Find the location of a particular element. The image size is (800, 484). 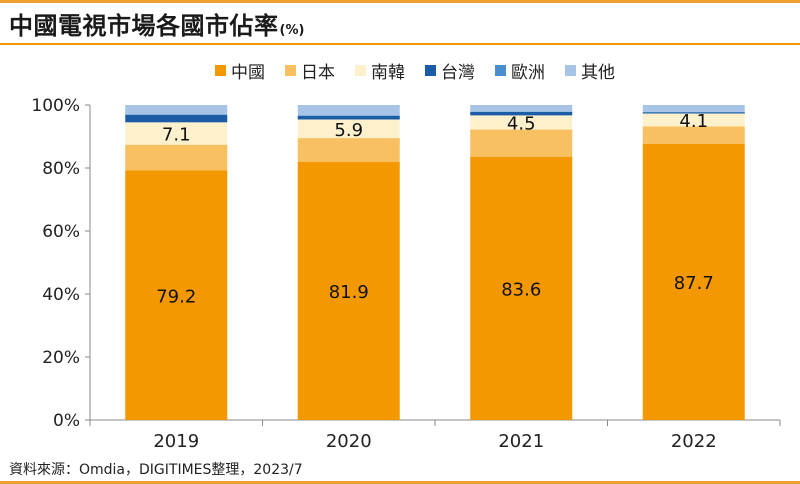

chart-title-block: 中國電視市場各國市佔率 (%) is located at coordinates (156, 23).